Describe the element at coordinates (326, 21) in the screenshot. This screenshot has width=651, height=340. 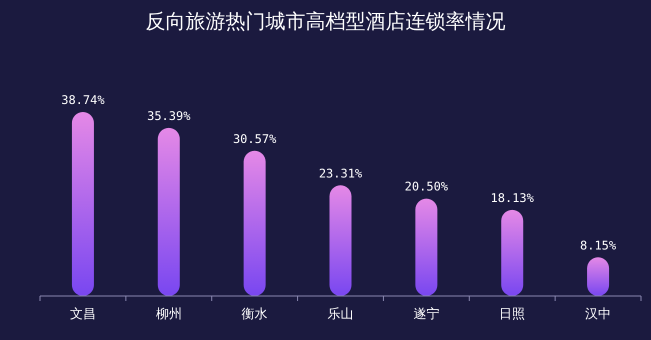
I see `chart-title: 反向旅游热门城市高档型酒店连锁率情况` at that location.